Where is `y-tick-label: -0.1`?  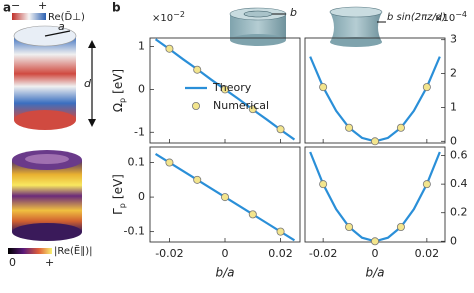
y-tick-label: -0.1 is located at coordinates (134, 231).